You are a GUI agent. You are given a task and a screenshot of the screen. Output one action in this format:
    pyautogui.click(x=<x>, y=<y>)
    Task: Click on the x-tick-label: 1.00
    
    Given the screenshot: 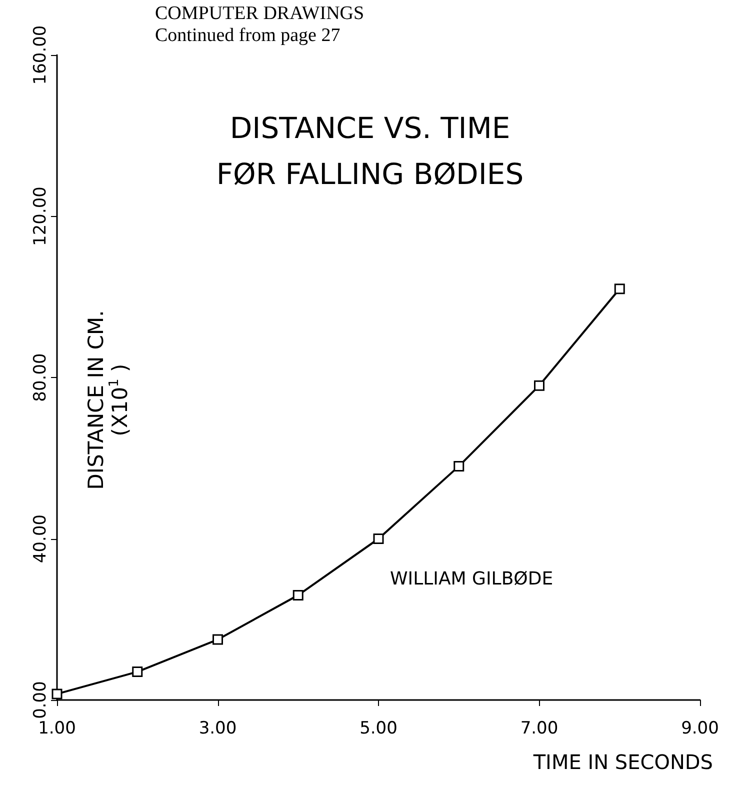 What is the action you would take?
    pyautogui.click(x=57, y=728)
    